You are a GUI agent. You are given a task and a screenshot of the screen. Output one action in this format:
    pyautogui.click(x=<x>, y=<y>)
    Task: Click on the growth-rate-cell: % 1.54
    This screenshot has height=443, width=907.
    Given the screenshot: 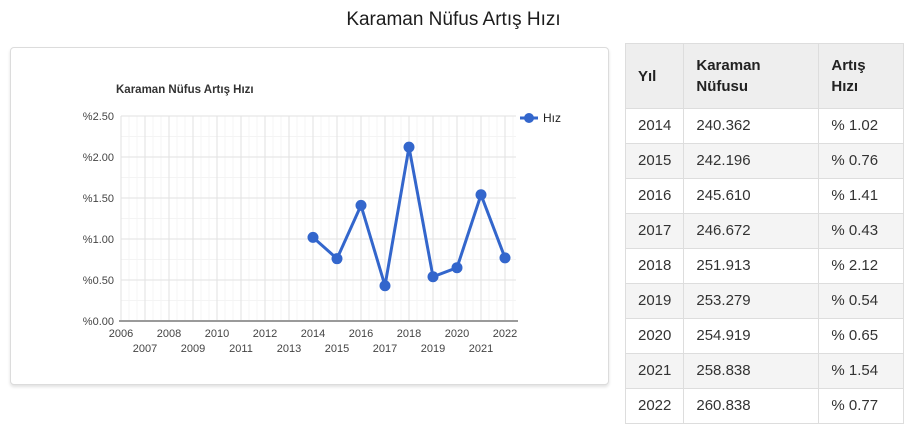 What is the action you would take?
    pyautogui.click(x=861, y=371)
    